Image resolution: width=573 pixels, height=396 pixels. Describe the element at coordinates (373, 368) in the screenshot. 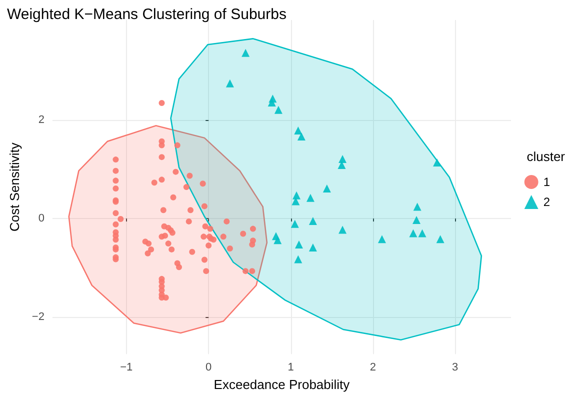

I see `x-tick-label: 2` at that location.